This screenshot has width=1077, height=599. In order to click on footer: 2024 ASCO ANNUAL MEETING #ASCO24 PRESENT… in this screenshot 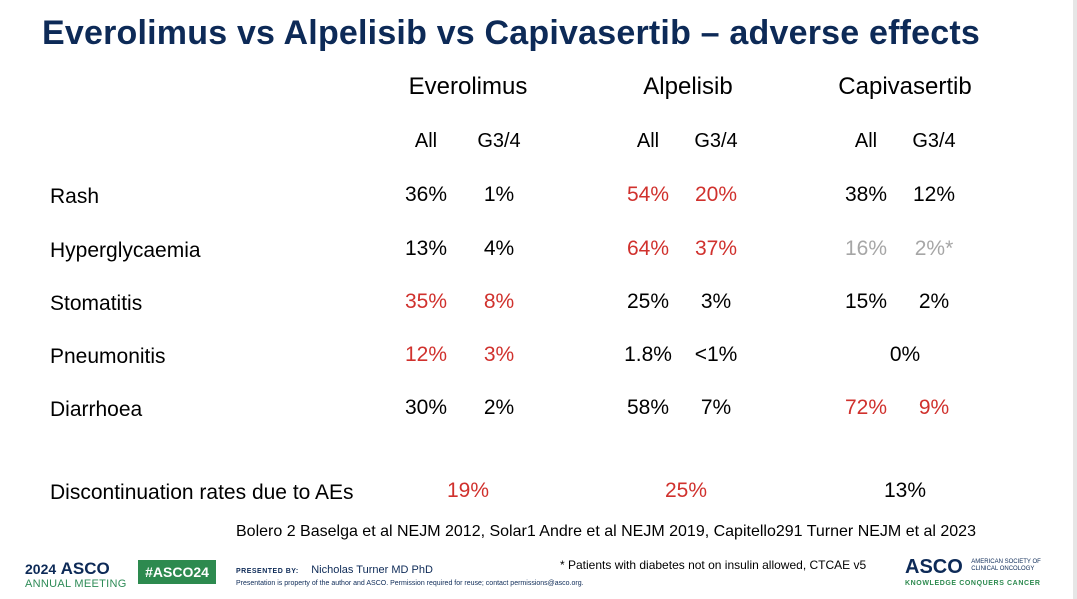, I will do `click(538, 574)`.